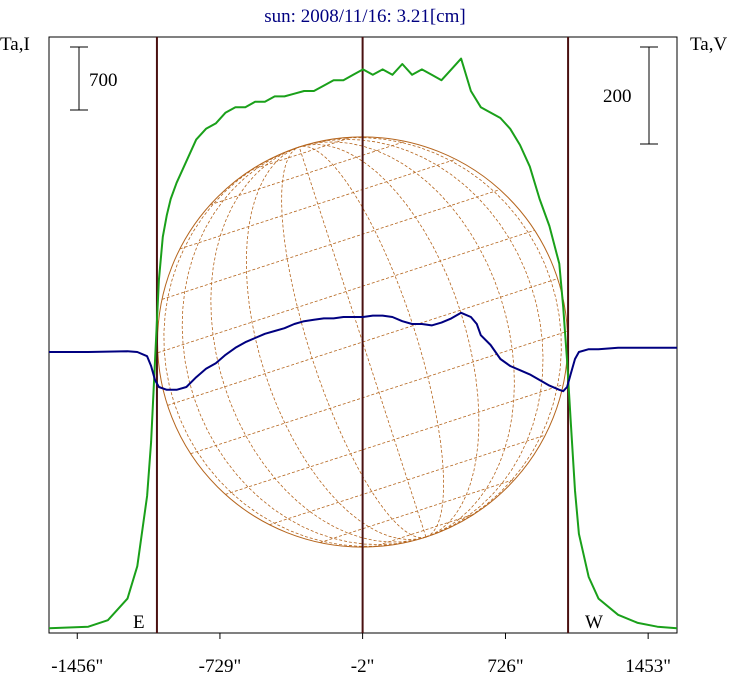  Describe the element at coordinates (77, 666) in the screenshot. I see `x-tick-label: -1456"` at that location.